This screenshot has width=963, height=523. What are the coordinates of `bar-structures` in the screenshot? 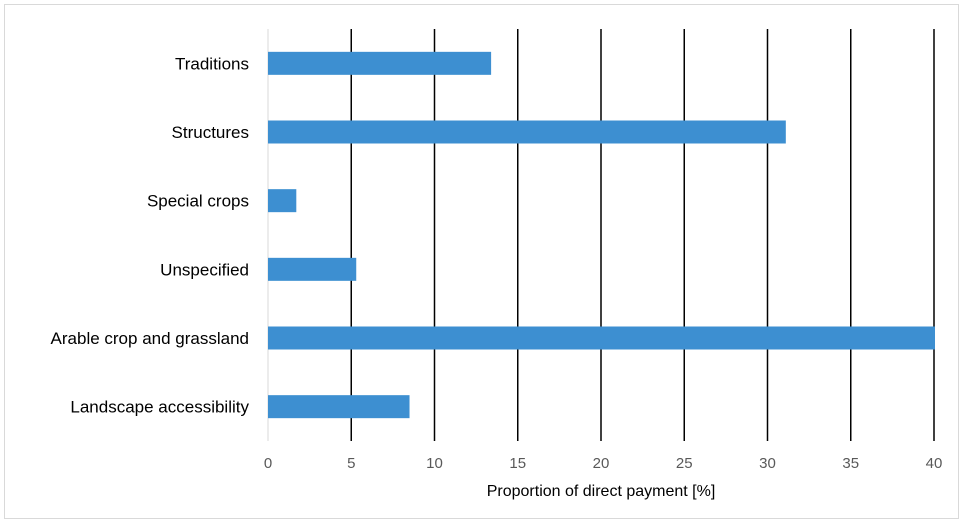 It's located at (527, 132).